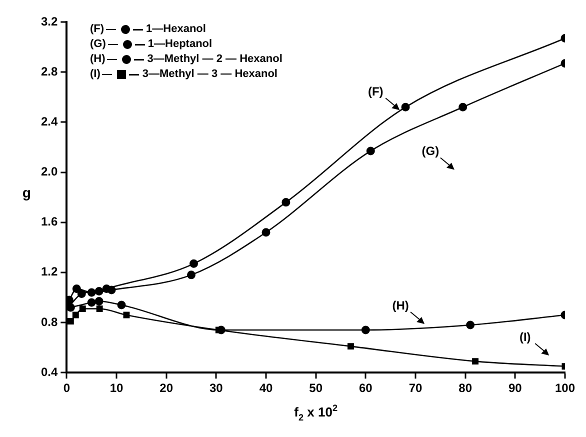 This screenshot has width=586, height=437. I want to click on x-tick-label: 70, so click(415, 388).